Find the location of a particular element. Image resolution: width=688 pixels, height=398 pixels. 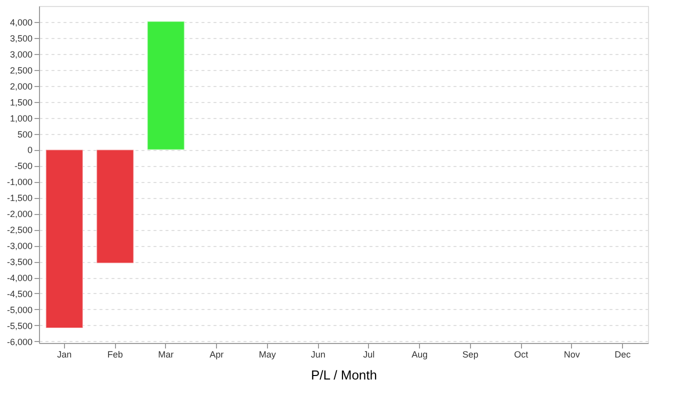

y-tick-label: -1,500 is located at coordinates (19, 198).